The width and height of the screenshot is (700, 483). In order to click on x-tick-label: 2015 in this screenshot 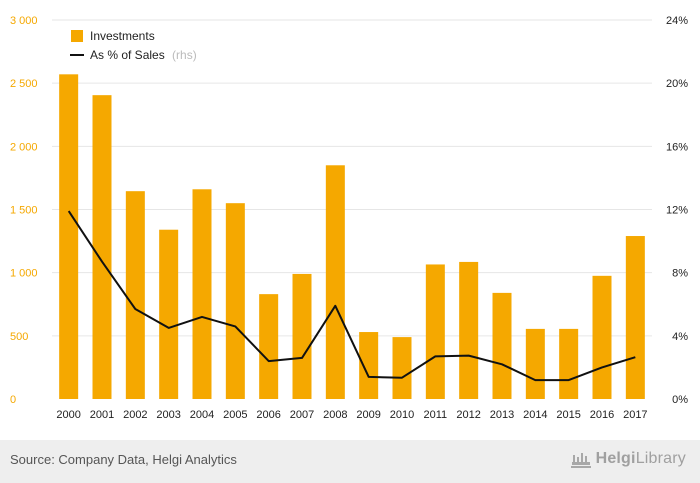, I will do `click(568, 415)`.